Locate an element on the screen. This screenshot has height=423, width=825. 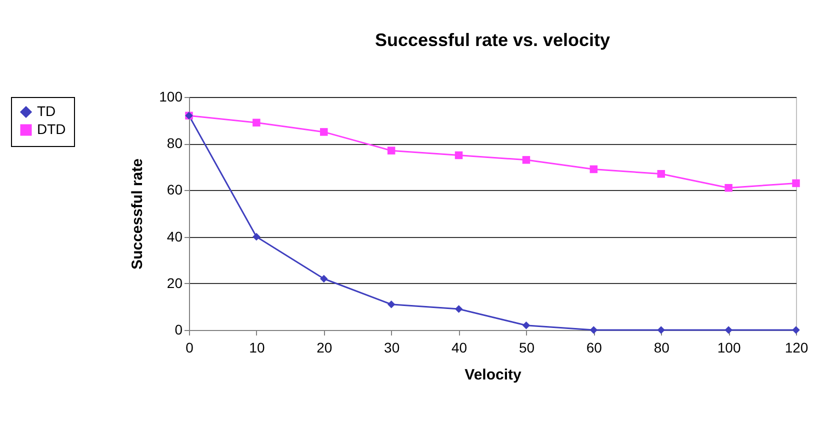
x-tick-label: 30 is located at coordinates (392, 348).